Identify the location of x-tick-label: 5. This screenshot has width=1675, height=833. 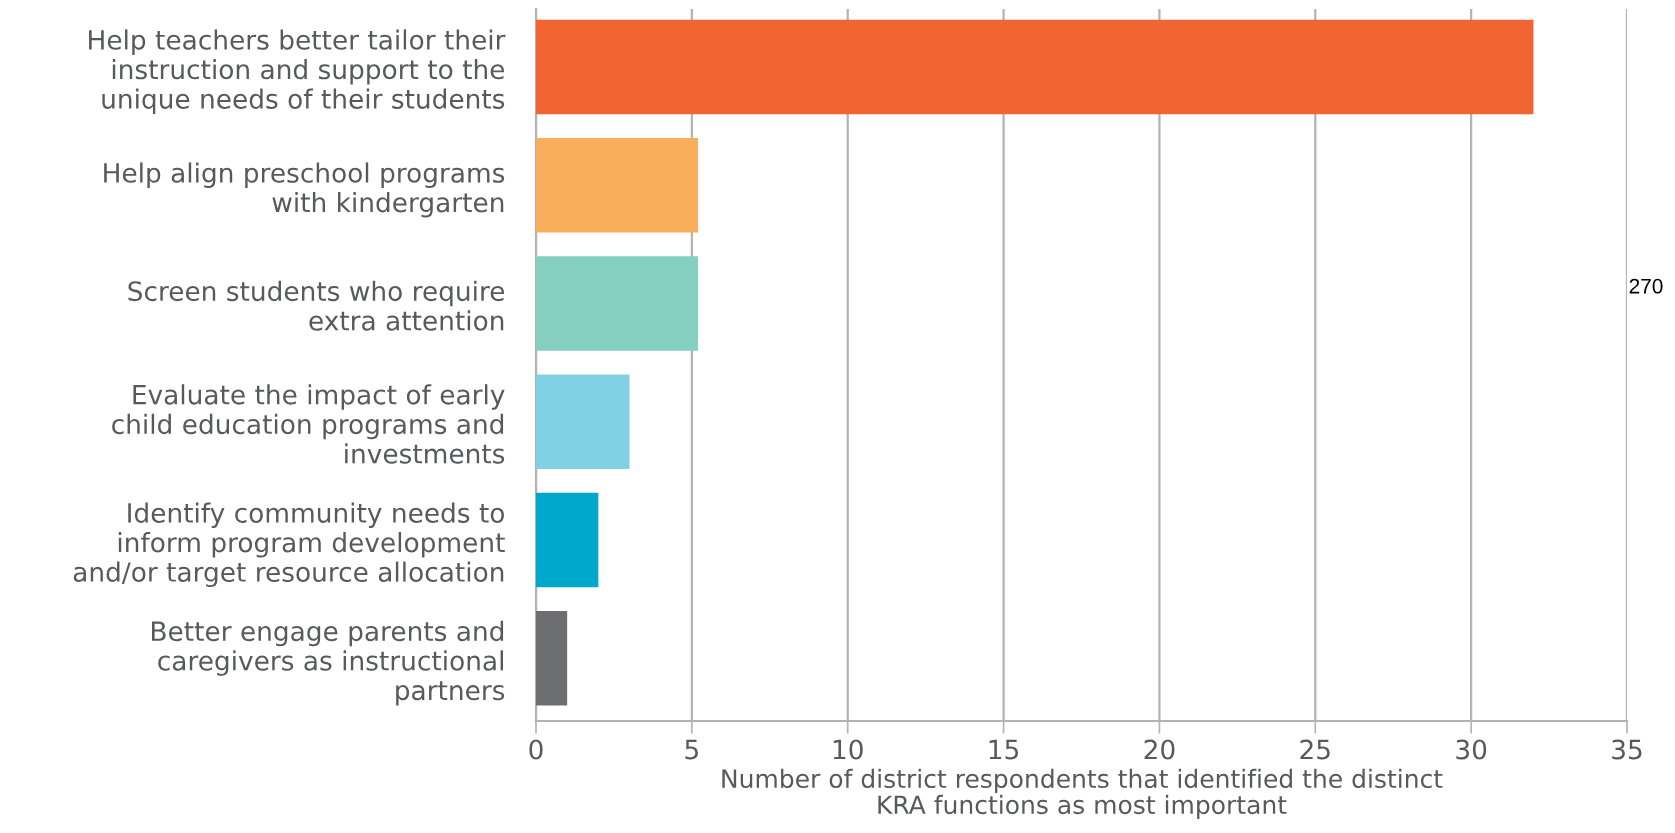
(691, 749).